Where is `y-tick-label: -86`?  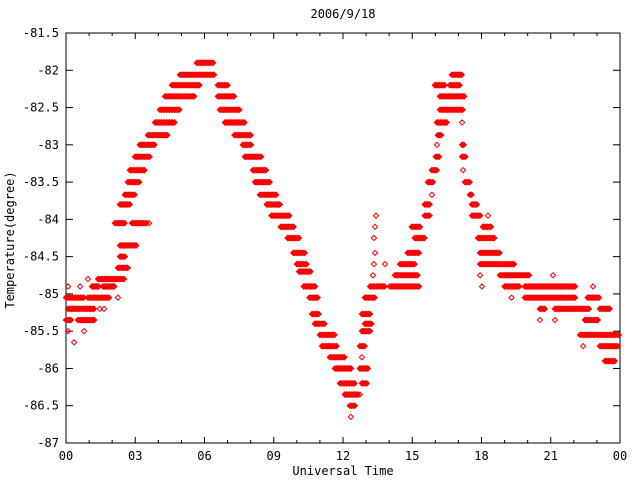 y-tick-label: -86 is located at coordinates (48, 368).